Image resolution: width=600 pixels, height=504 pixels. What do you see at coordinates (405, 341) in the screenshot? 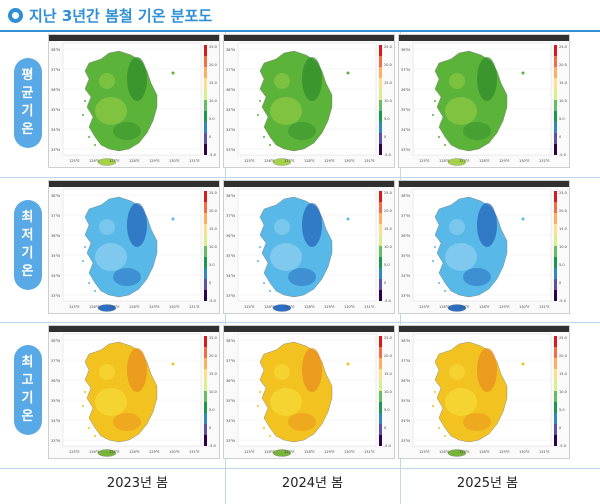
I see `latitude-tick-label: 38°N` at bounding box center [405, 341].